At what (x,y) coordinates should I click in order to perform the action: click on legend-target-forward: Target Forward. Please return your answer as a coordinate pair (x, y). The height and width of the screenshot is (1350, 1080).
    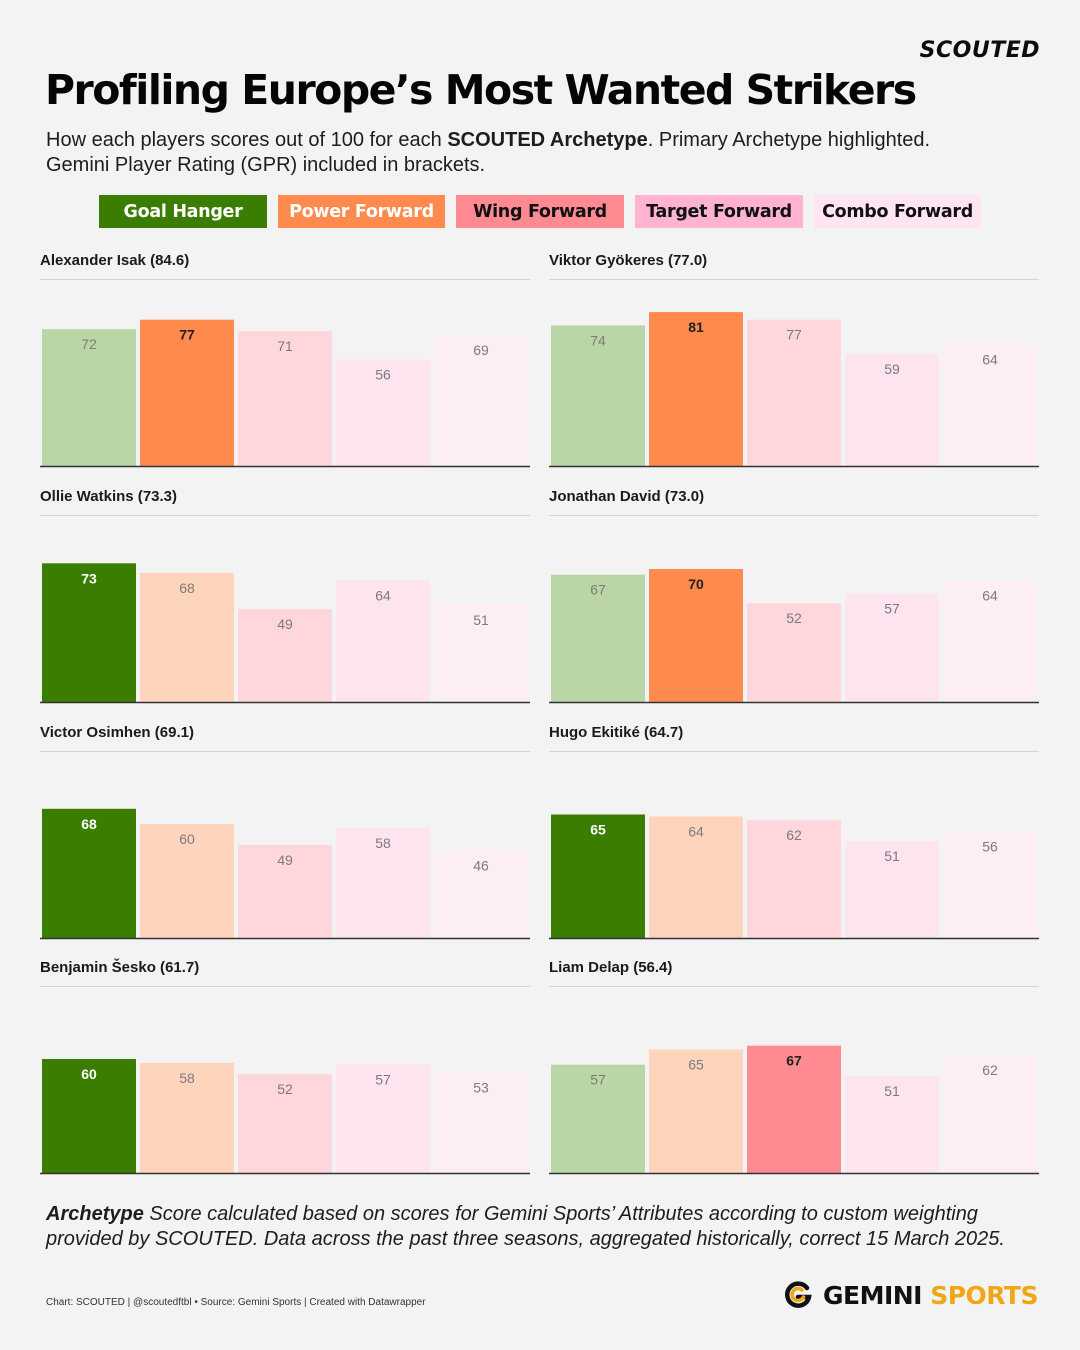
    Looking at the image, I should click on (719, 211).